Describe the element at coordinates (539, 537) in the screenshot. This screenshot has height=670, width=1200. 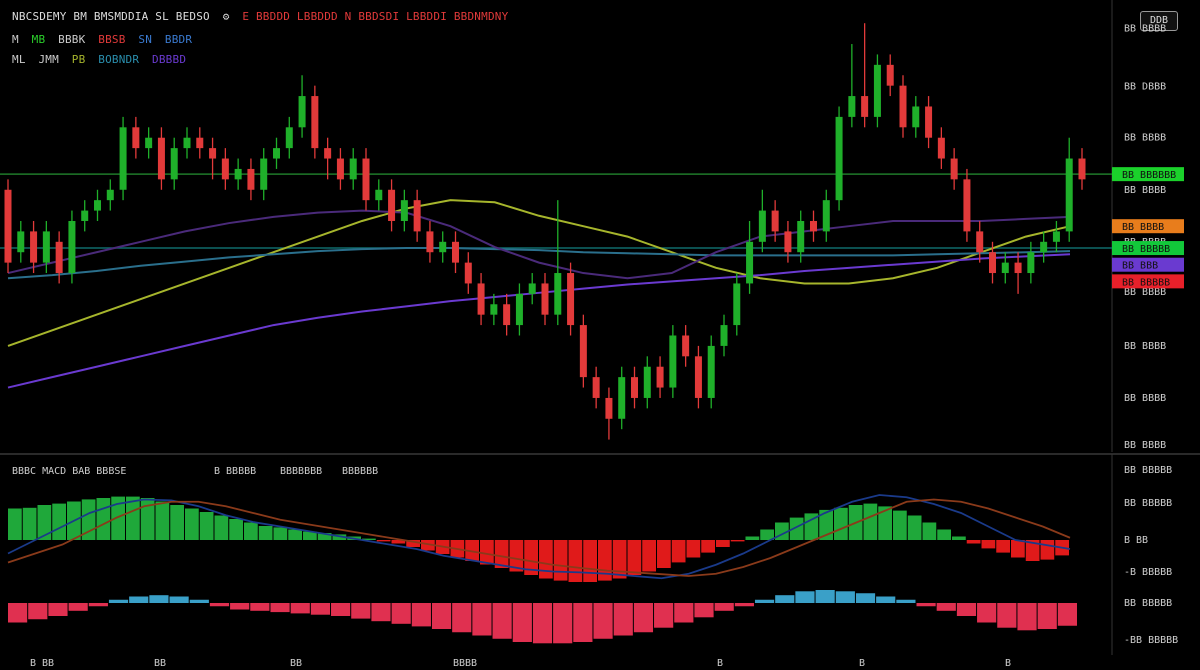
I see `macd-line` at that location.